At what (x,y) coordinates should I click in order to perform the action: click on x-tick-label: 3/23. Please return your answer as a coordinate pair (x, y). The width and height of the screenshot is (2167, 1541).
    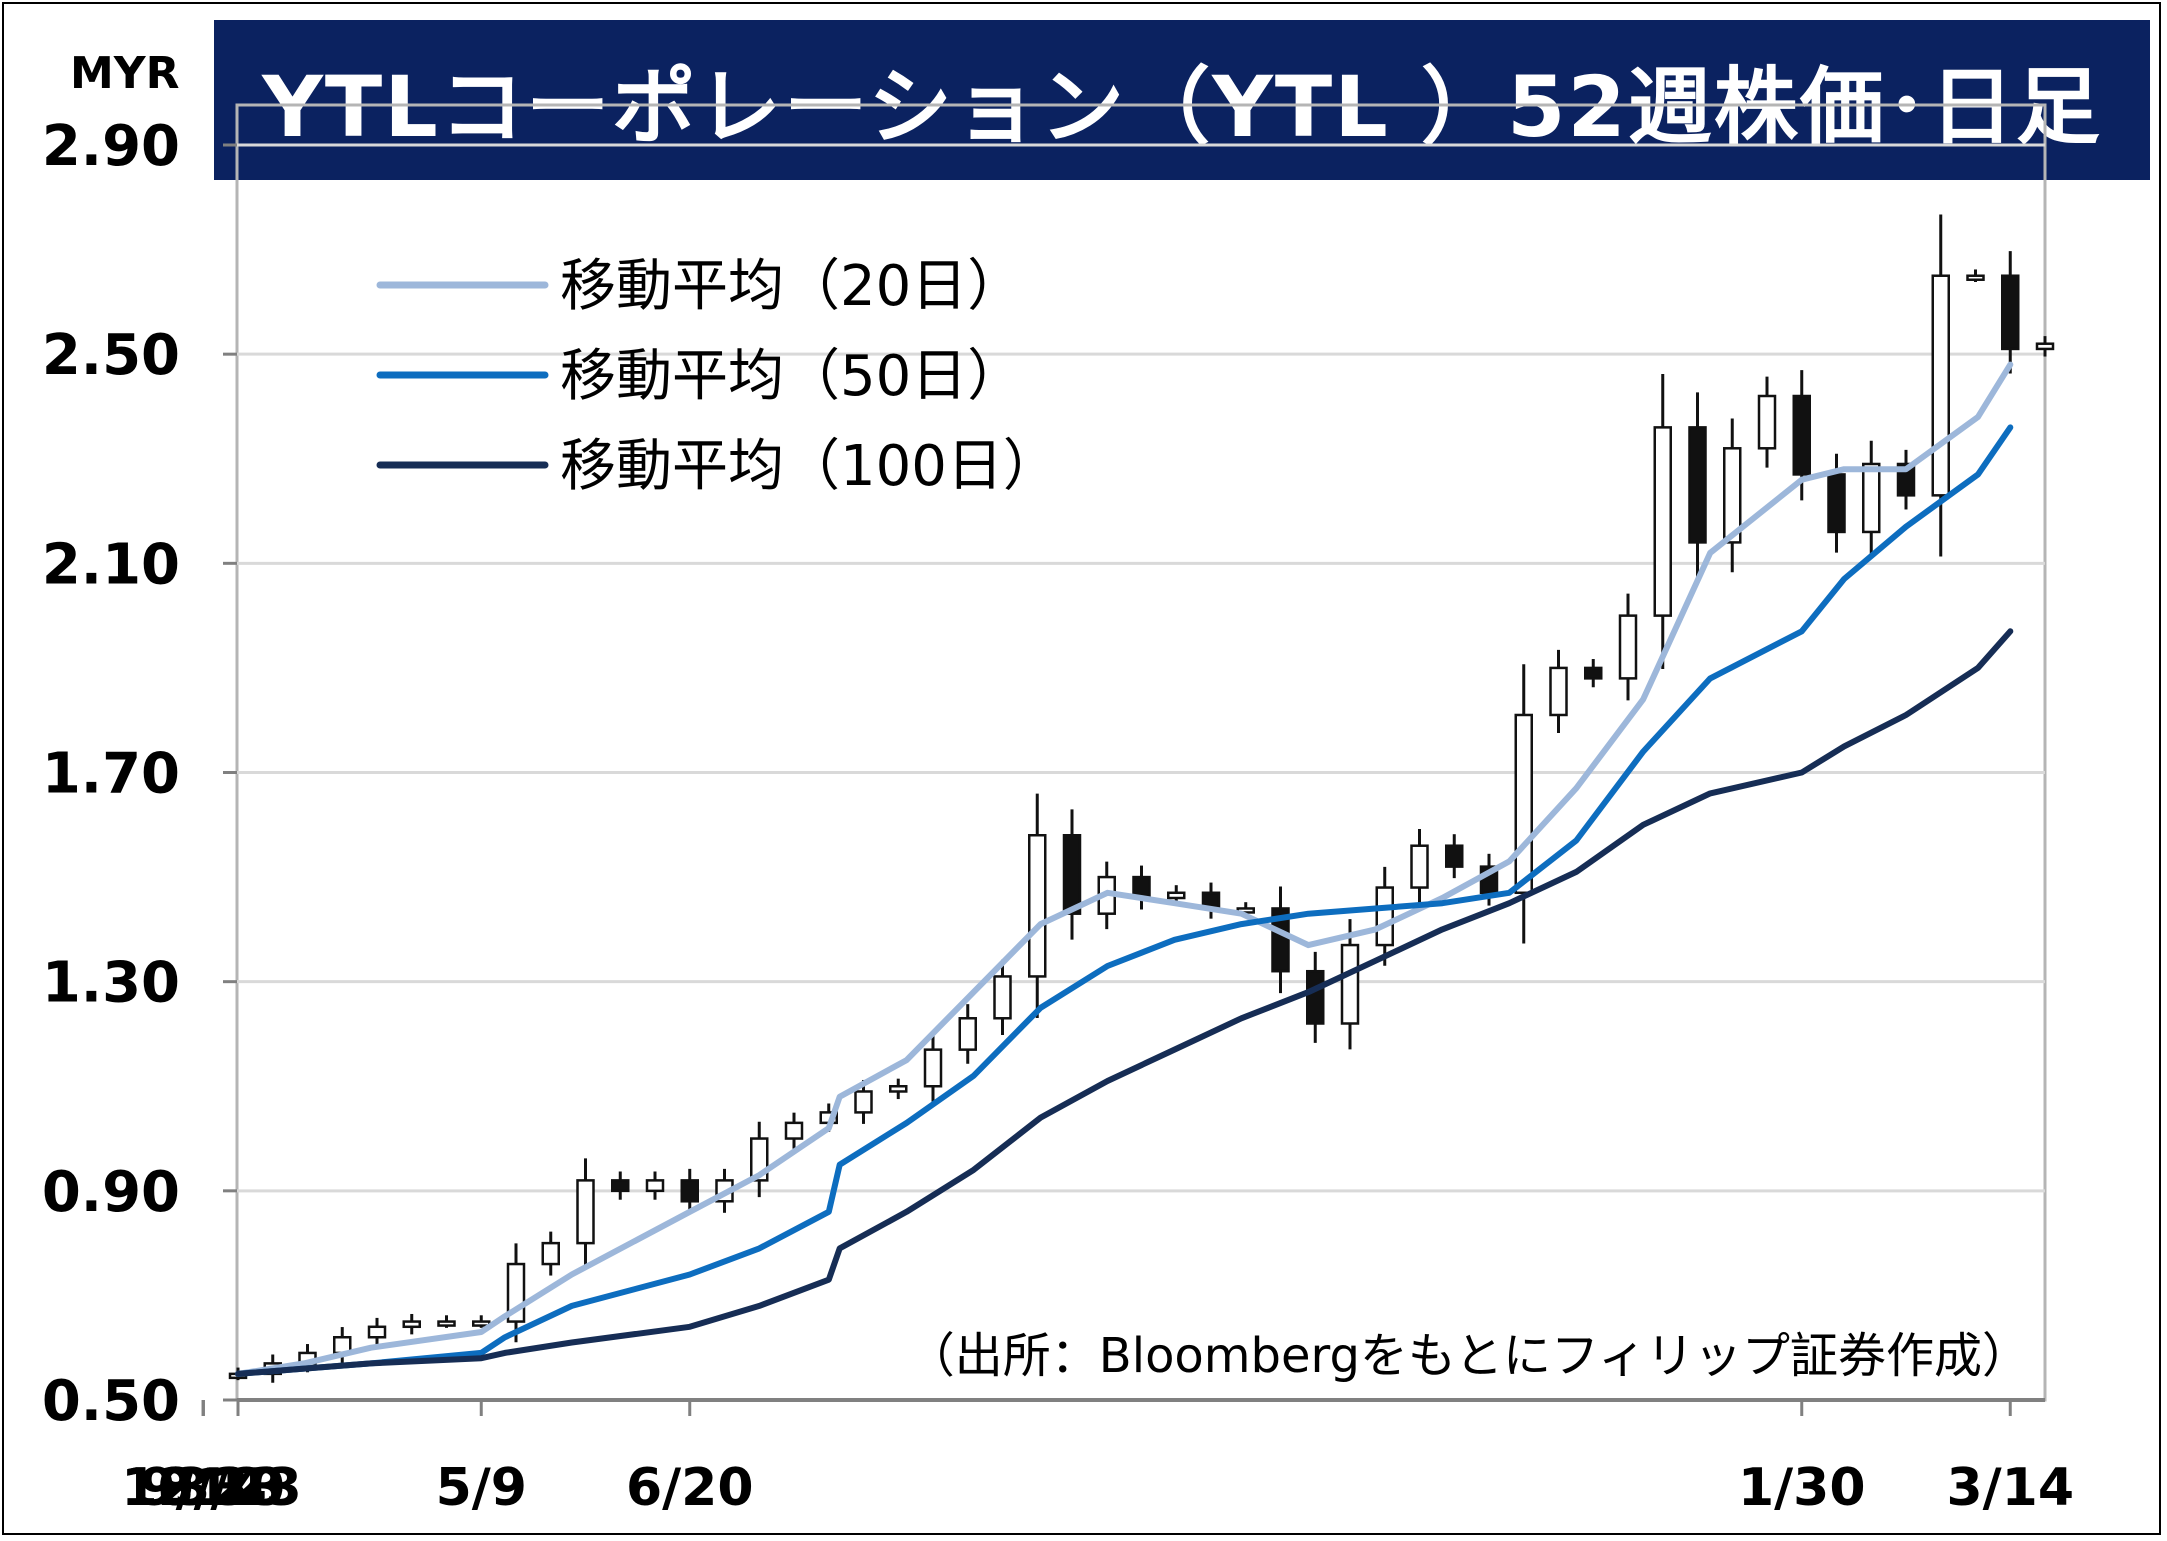
    Looking at the image, I should click on (238, 1488).